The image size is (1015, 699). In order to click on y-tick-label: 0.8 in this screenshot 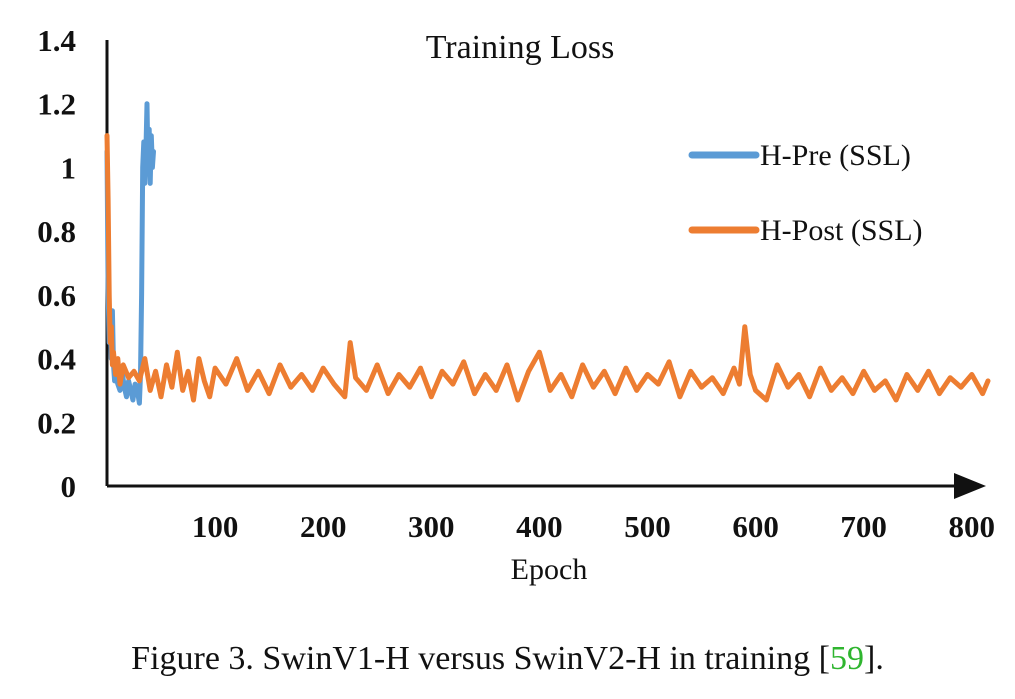, I will do `click(56, 231)`.